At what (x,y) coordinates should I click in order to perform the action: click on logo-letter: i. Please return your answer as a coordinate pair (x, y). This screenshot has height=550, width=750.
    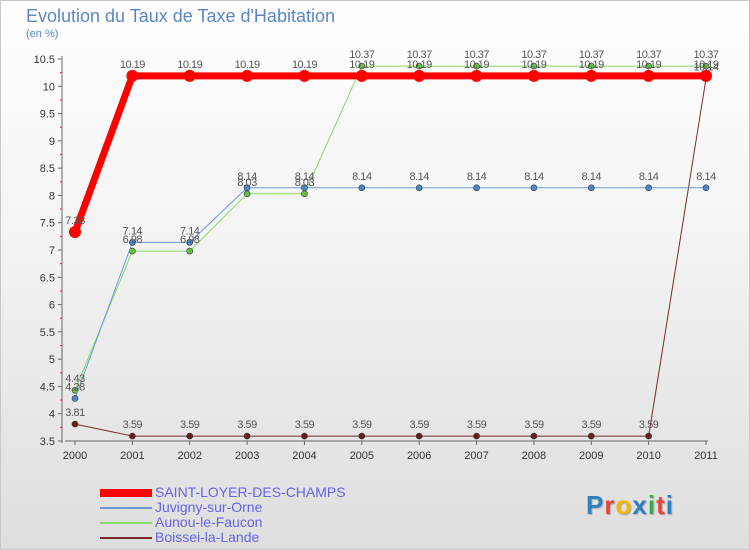
    Looking at the image, I should click on (652, 505).